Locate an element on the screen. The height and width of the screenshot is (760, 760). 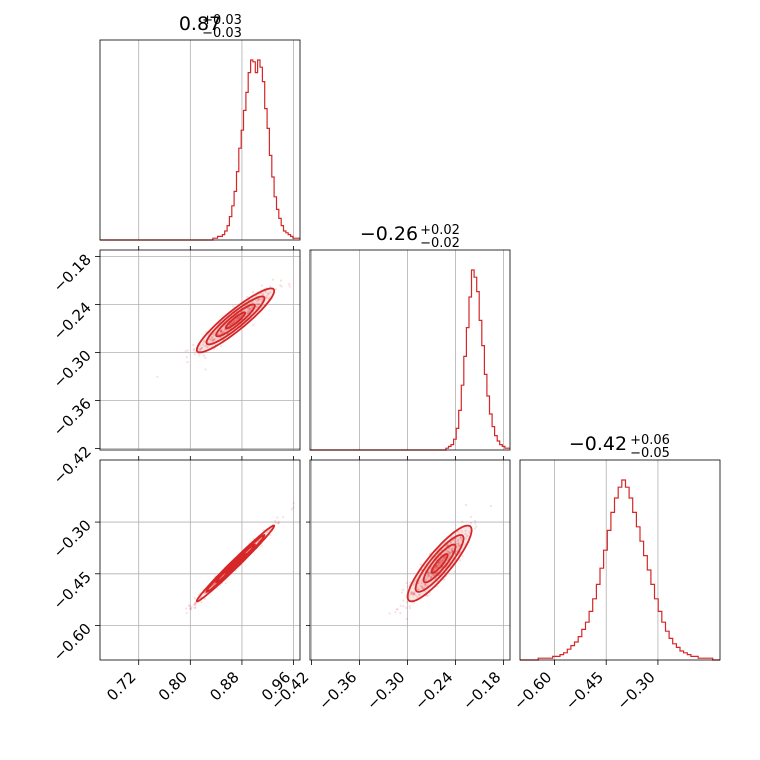
y-tick-label: −0.42 is located at coordinates (72, 465).